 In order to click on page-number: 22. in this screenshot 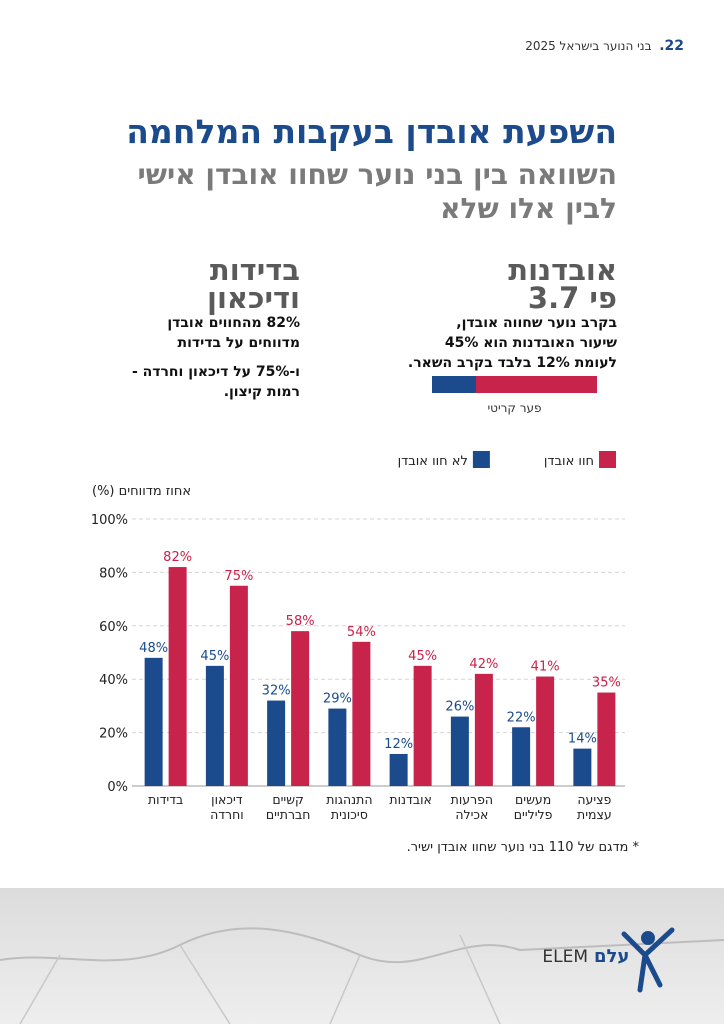, I will do `click(671, 46)`.